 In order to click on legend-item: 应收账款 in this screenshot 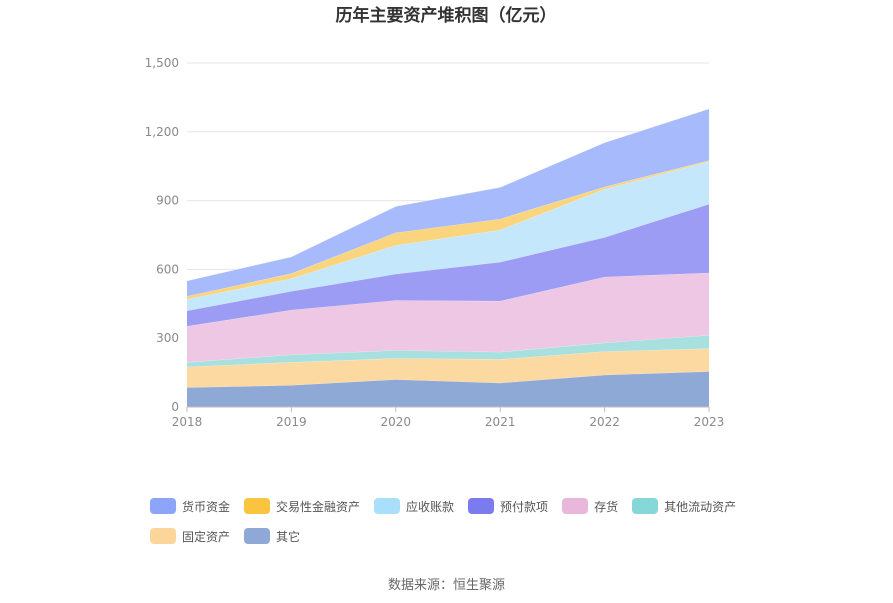, I will do `click(414, 506)`.